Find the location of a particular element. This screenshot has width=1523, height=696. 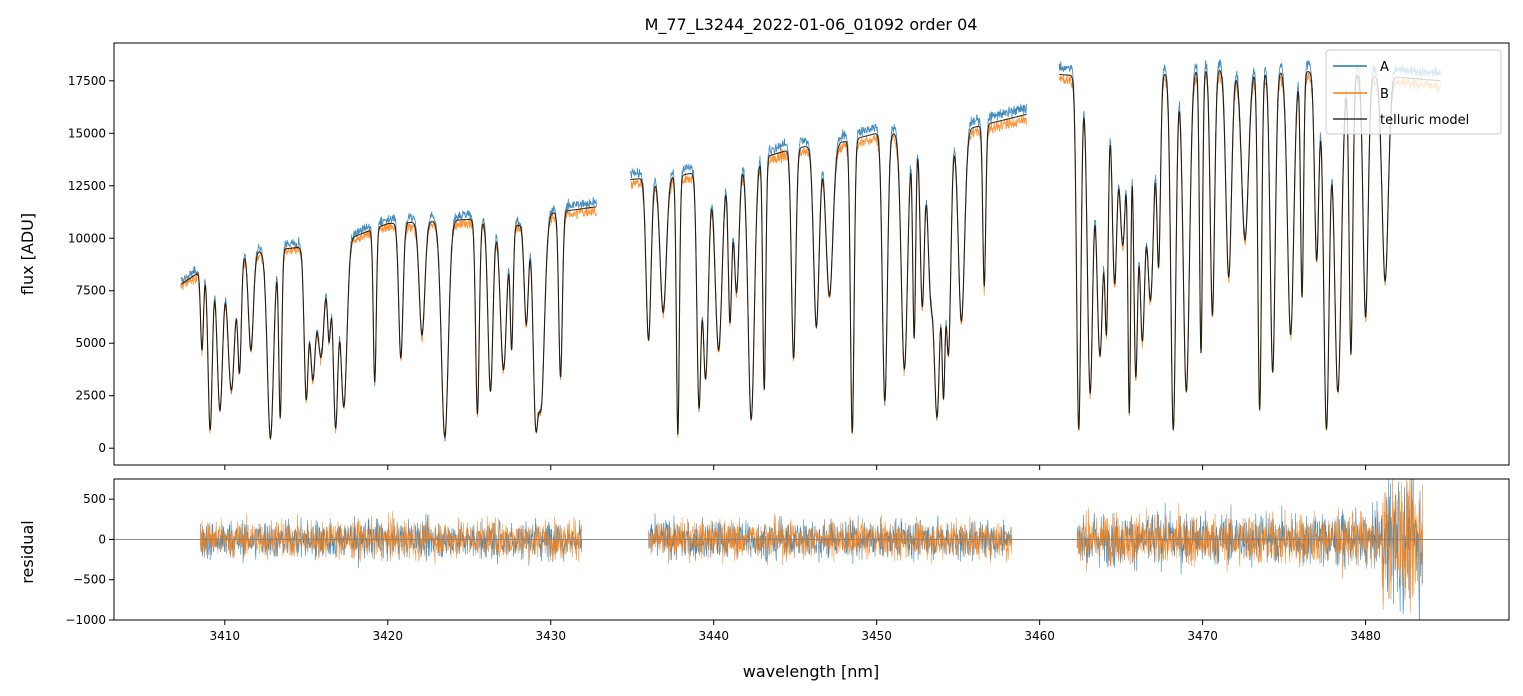

residual-y-axis: −1000 −500 0 500 is located at coordinates (89, 559).